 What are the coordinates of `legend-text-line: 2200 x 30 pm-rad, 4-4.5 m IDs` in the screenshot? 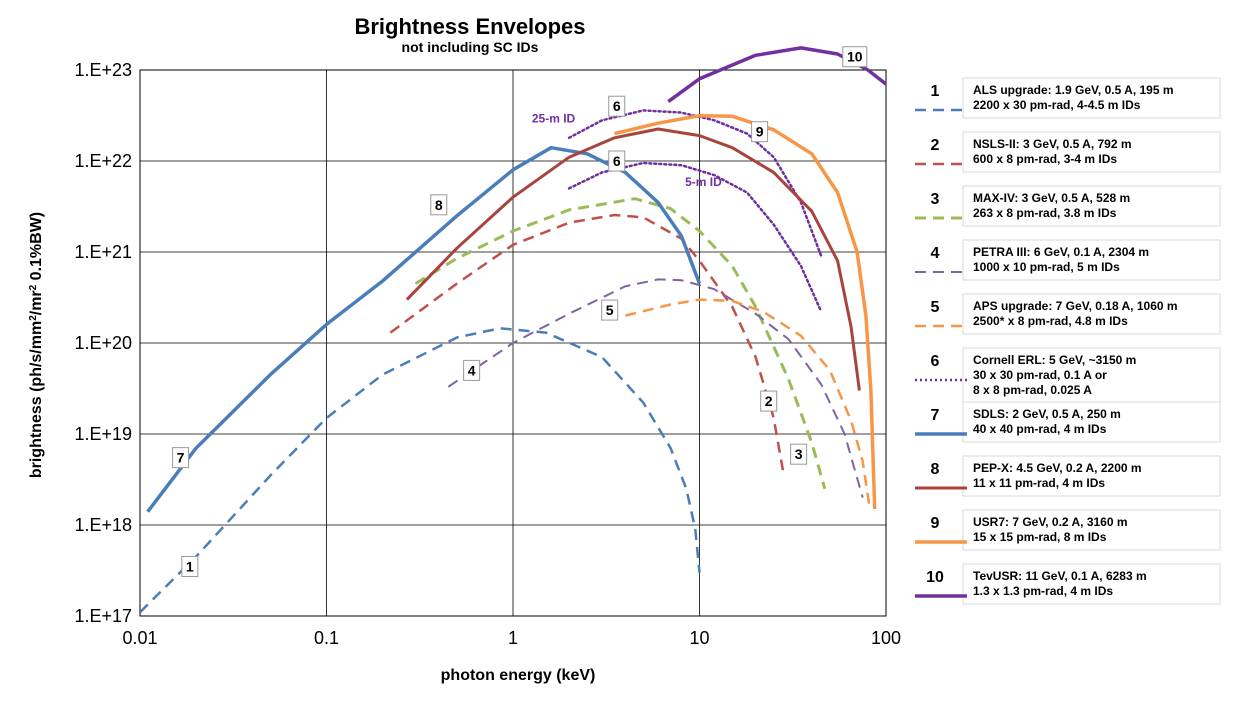 It's located at (1057, 105).